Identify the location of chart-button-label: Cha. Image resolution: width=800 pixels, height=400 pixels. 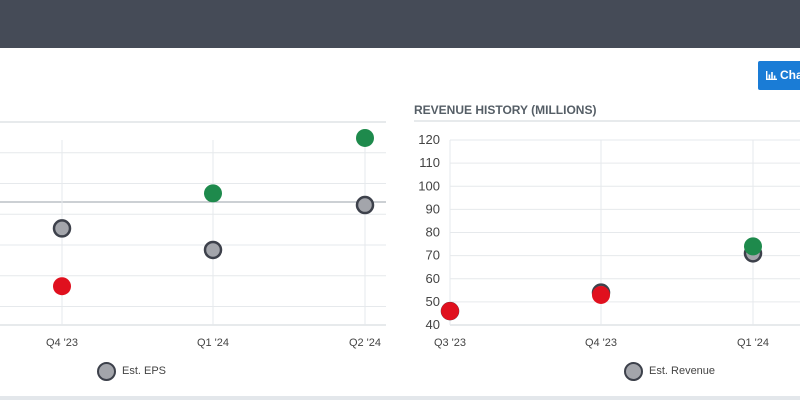
(790, 75).